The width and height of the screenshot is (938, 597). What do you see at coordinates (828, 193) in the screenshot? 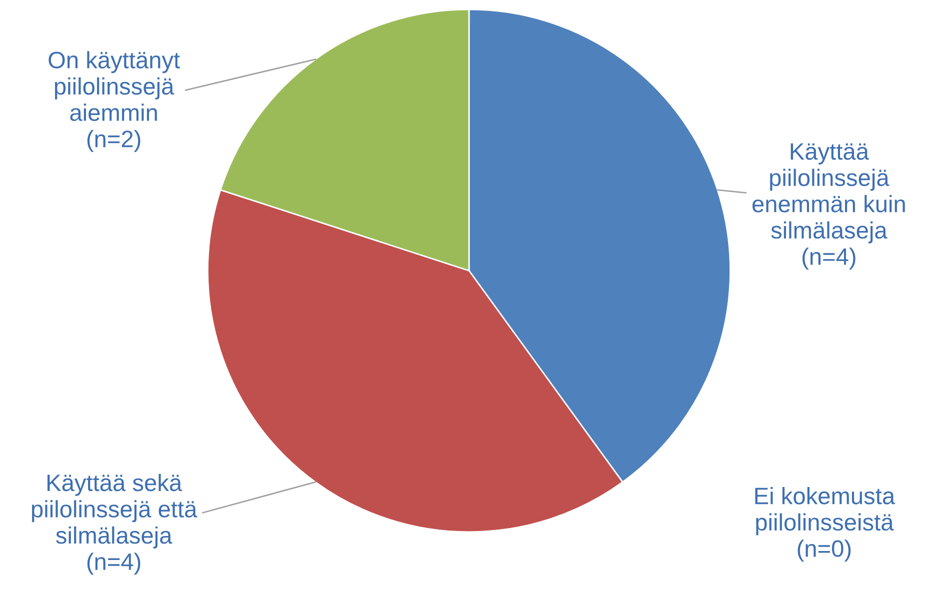
I see `slice-label: Käyttää piilolinssejä enemmän kuin silmälaseja` at bounding box center [828, 193].